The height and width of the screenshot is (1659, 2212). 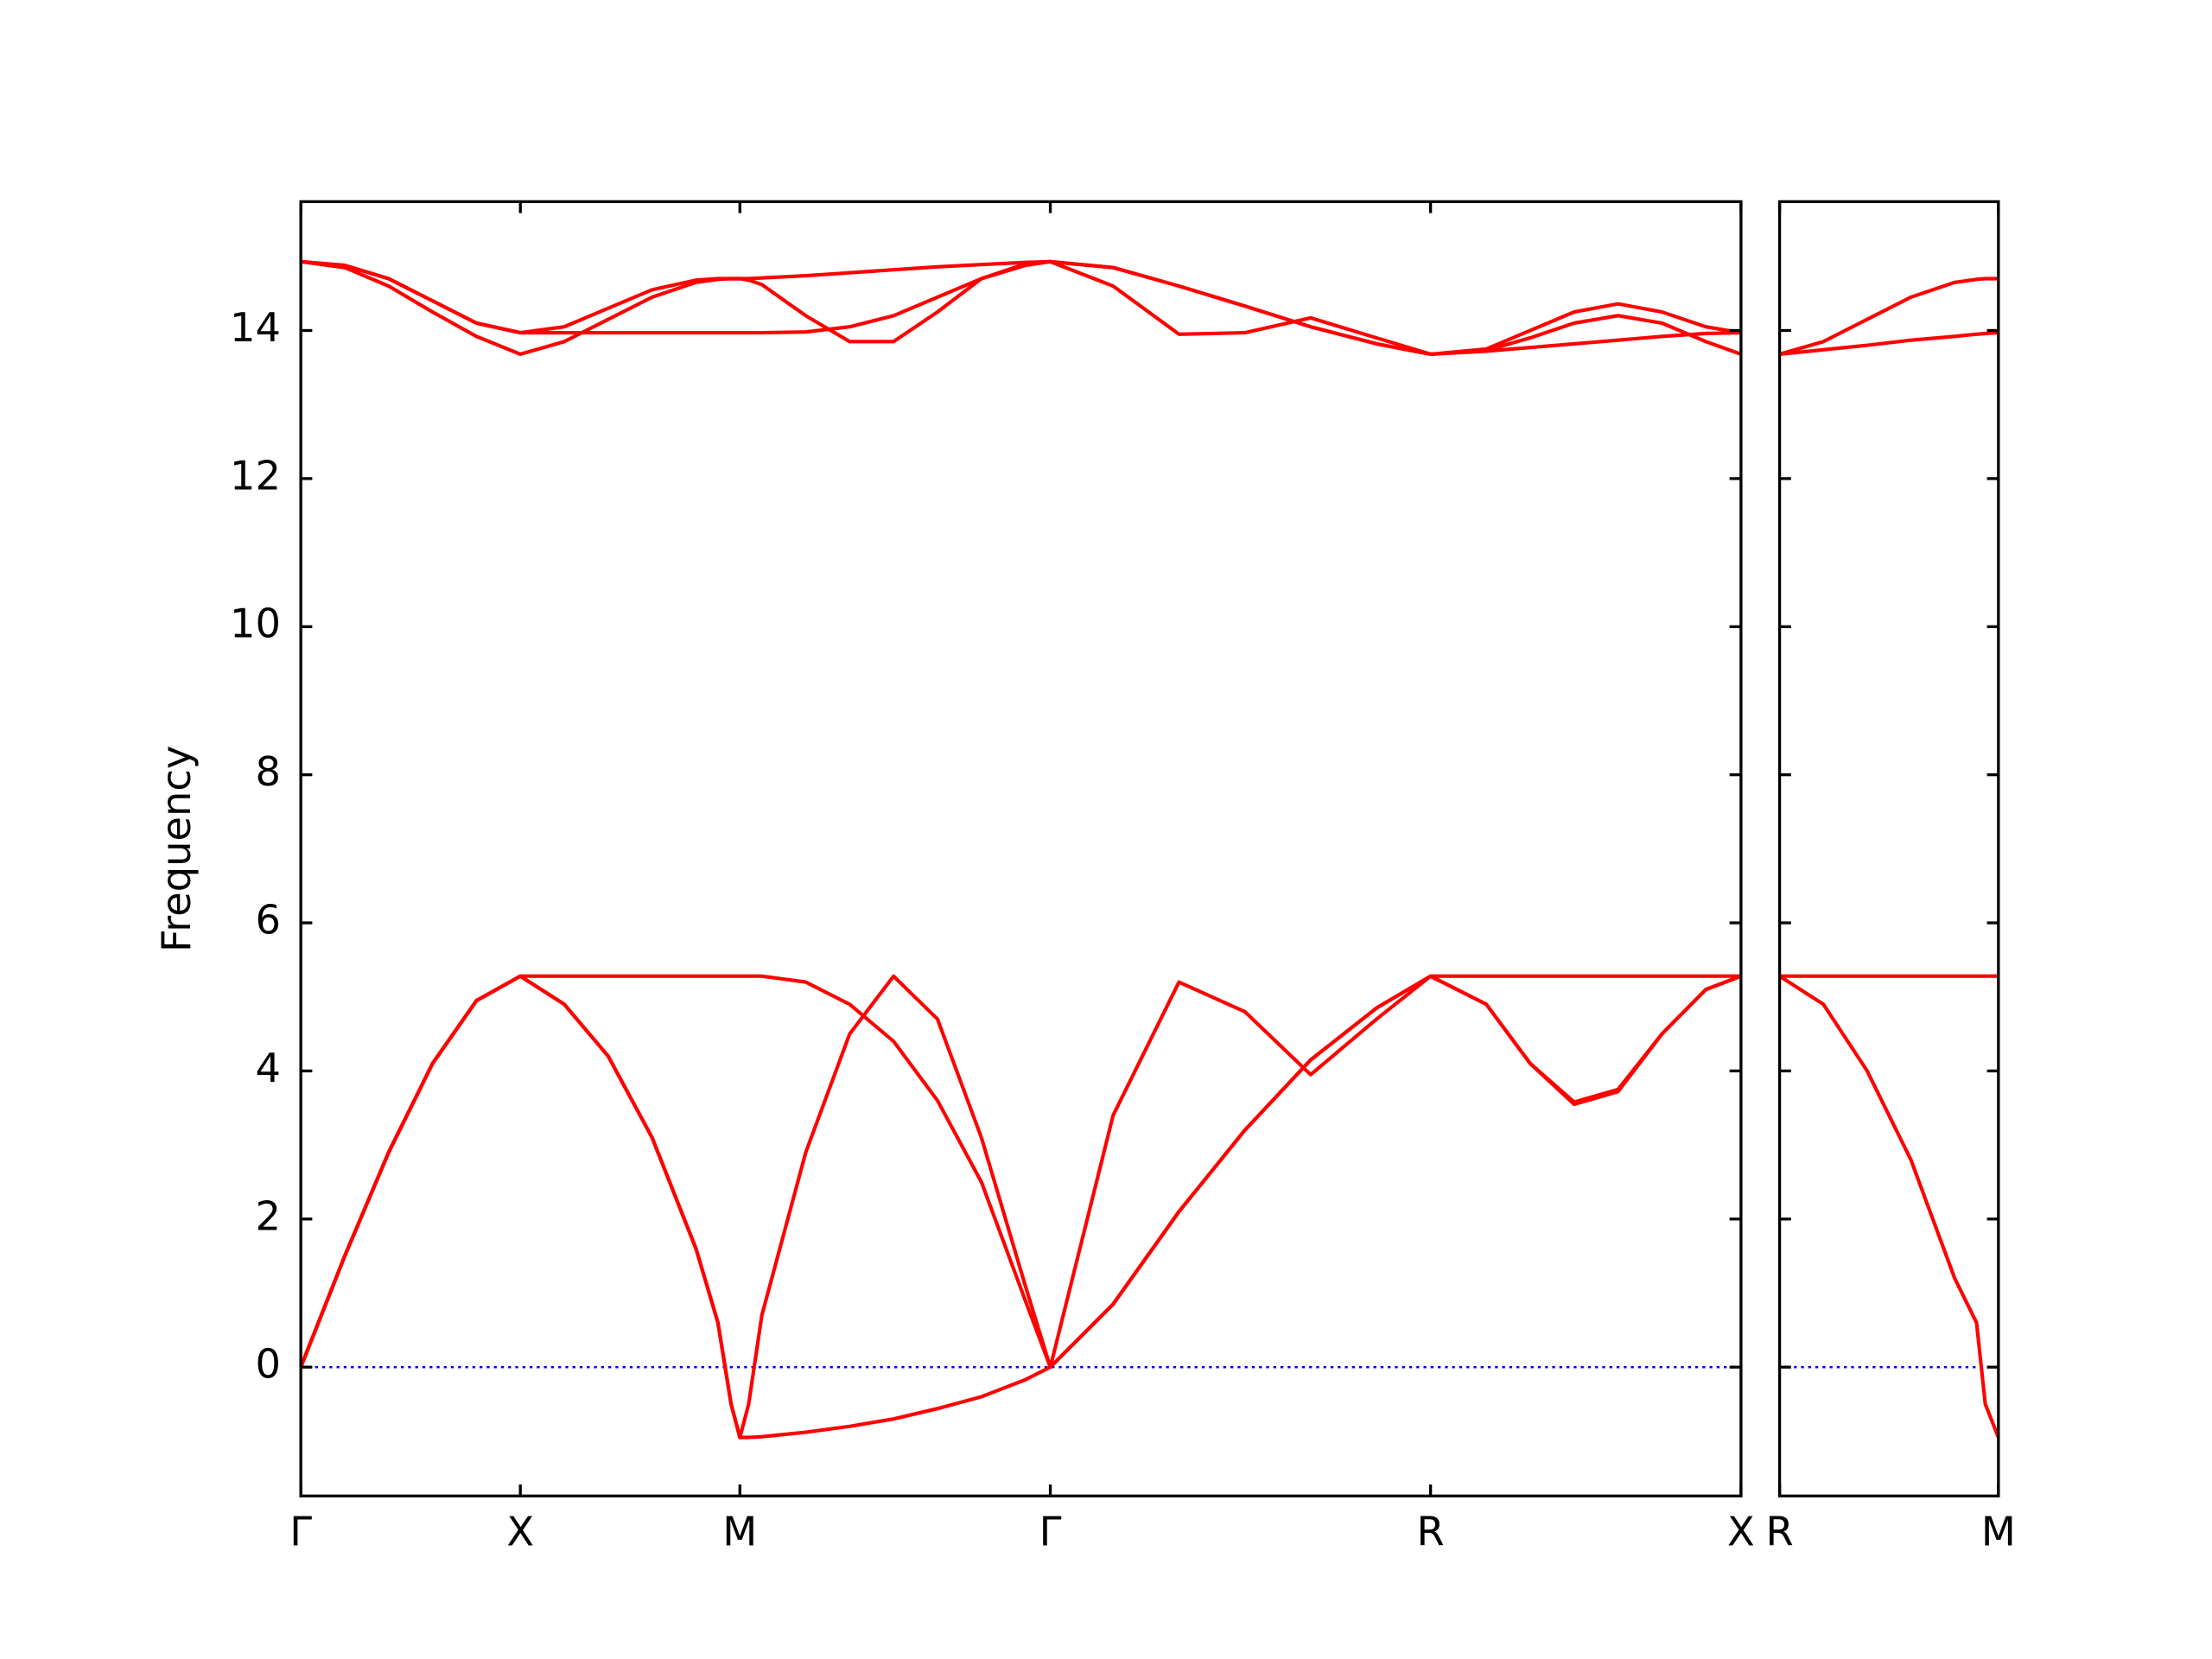 I want to click on y-tick-label: 0, so click(x=267, y=1364).